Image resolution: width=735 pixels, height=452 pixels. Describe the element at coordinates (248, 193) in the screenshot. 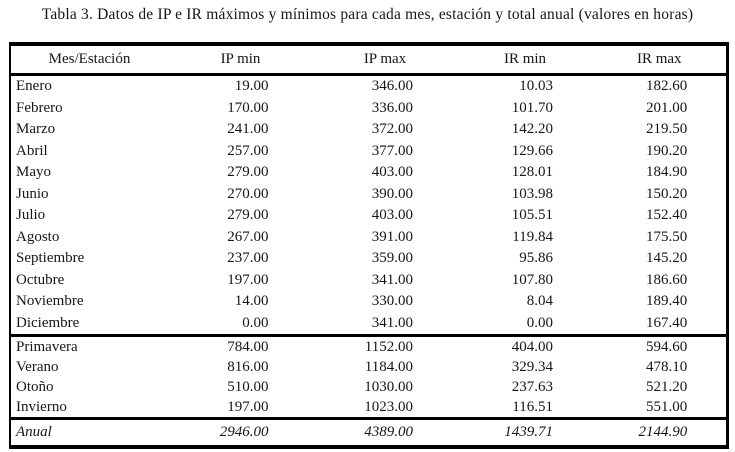

I see `cell-ip-min: 270.00` at that location.